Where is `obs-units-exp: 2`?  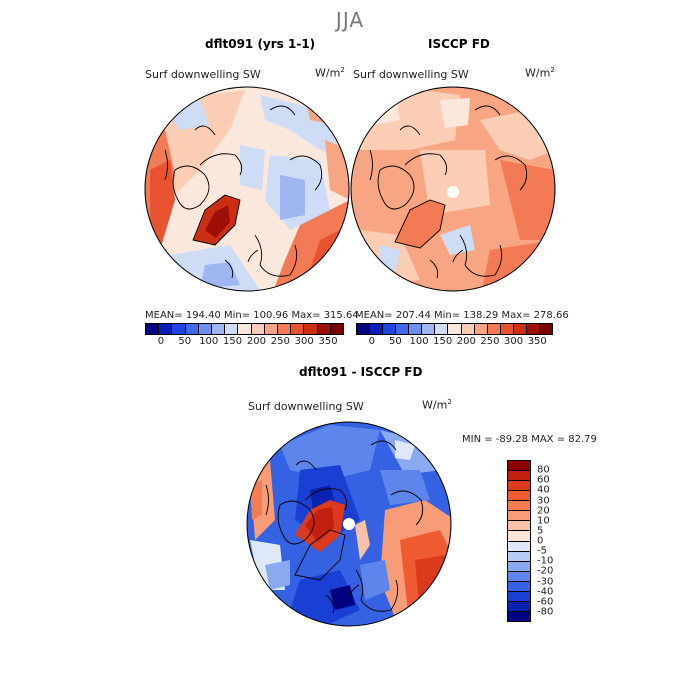
obs-units-exp: 2 is located at coordinates (552, 70).